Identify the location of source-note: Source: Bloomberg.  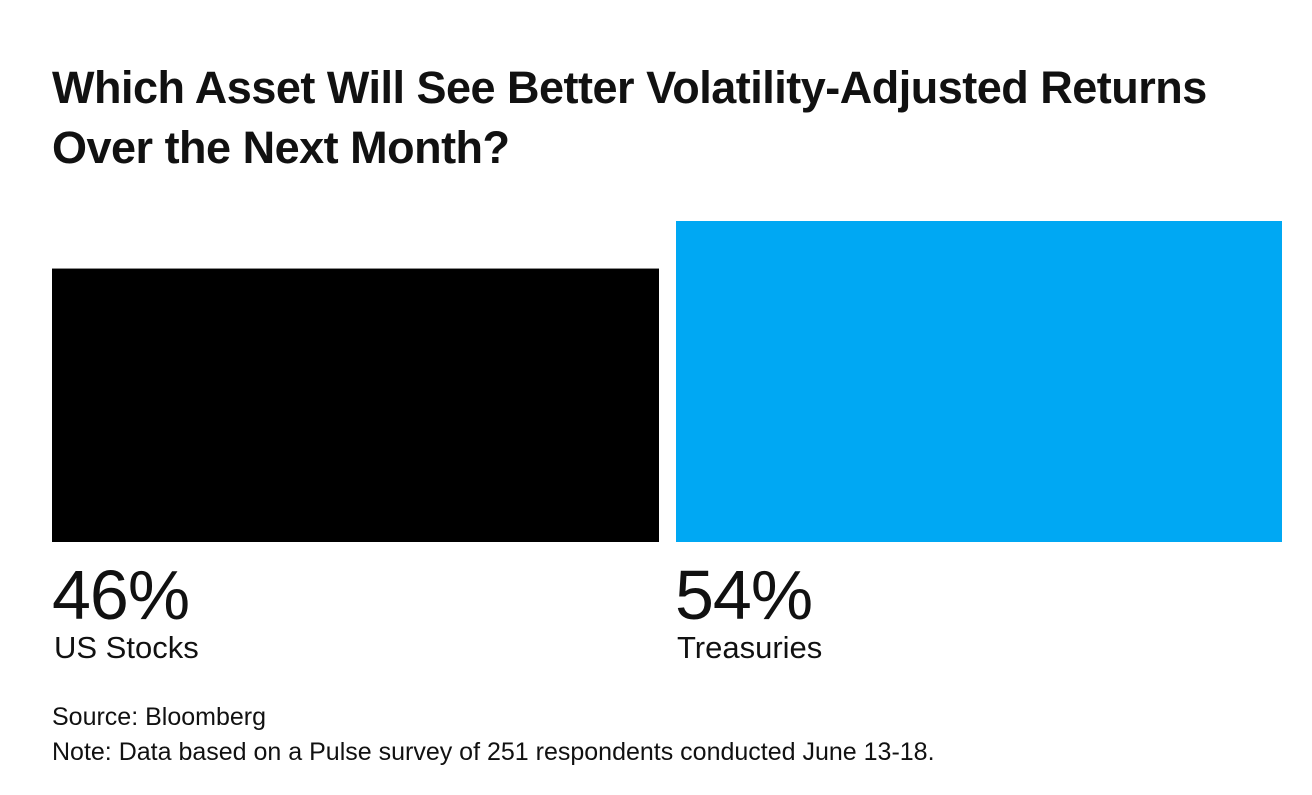
(159, 717).